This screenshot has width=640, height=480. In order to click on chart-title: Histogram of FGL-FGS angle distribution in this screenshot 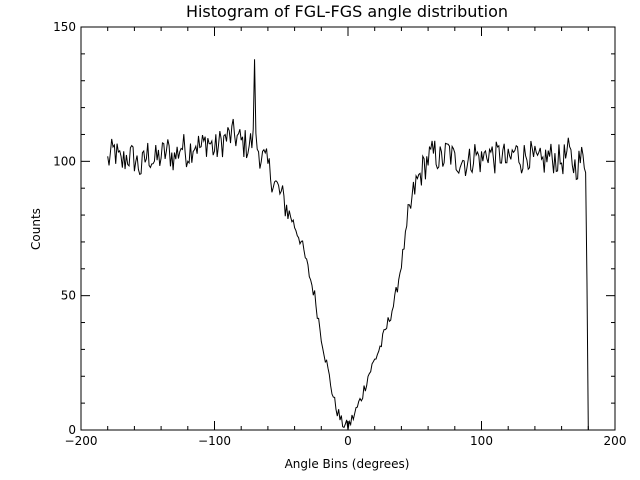, I will do `click(347, 11)`.